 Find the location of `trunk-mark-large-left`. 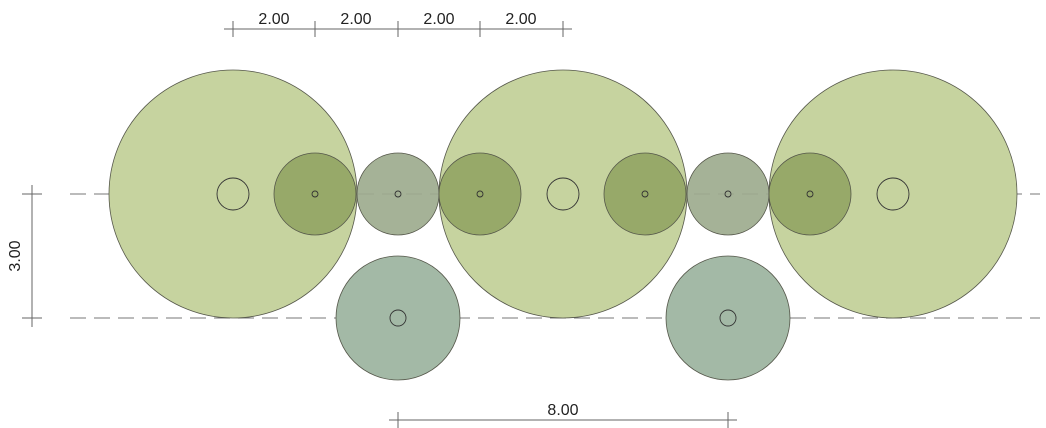

trunk-mark-large-left is located at coordinates (233, 194).